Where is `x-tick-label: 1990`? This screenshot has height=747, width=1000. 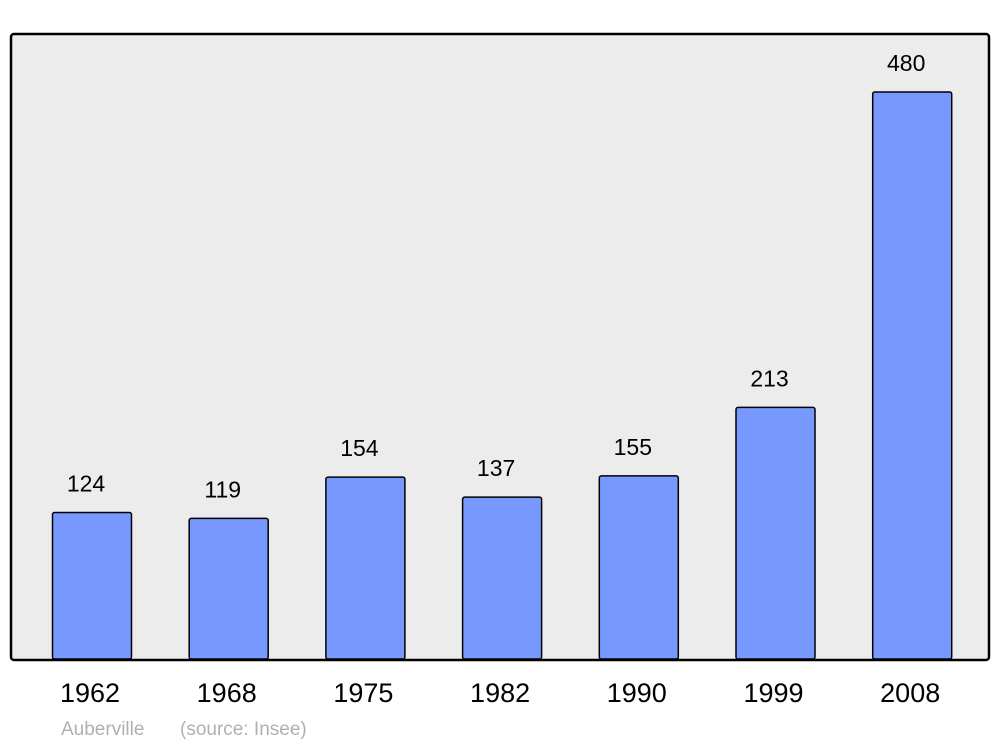
x-tick-label: 1990 is located at coordinates (637, 693).